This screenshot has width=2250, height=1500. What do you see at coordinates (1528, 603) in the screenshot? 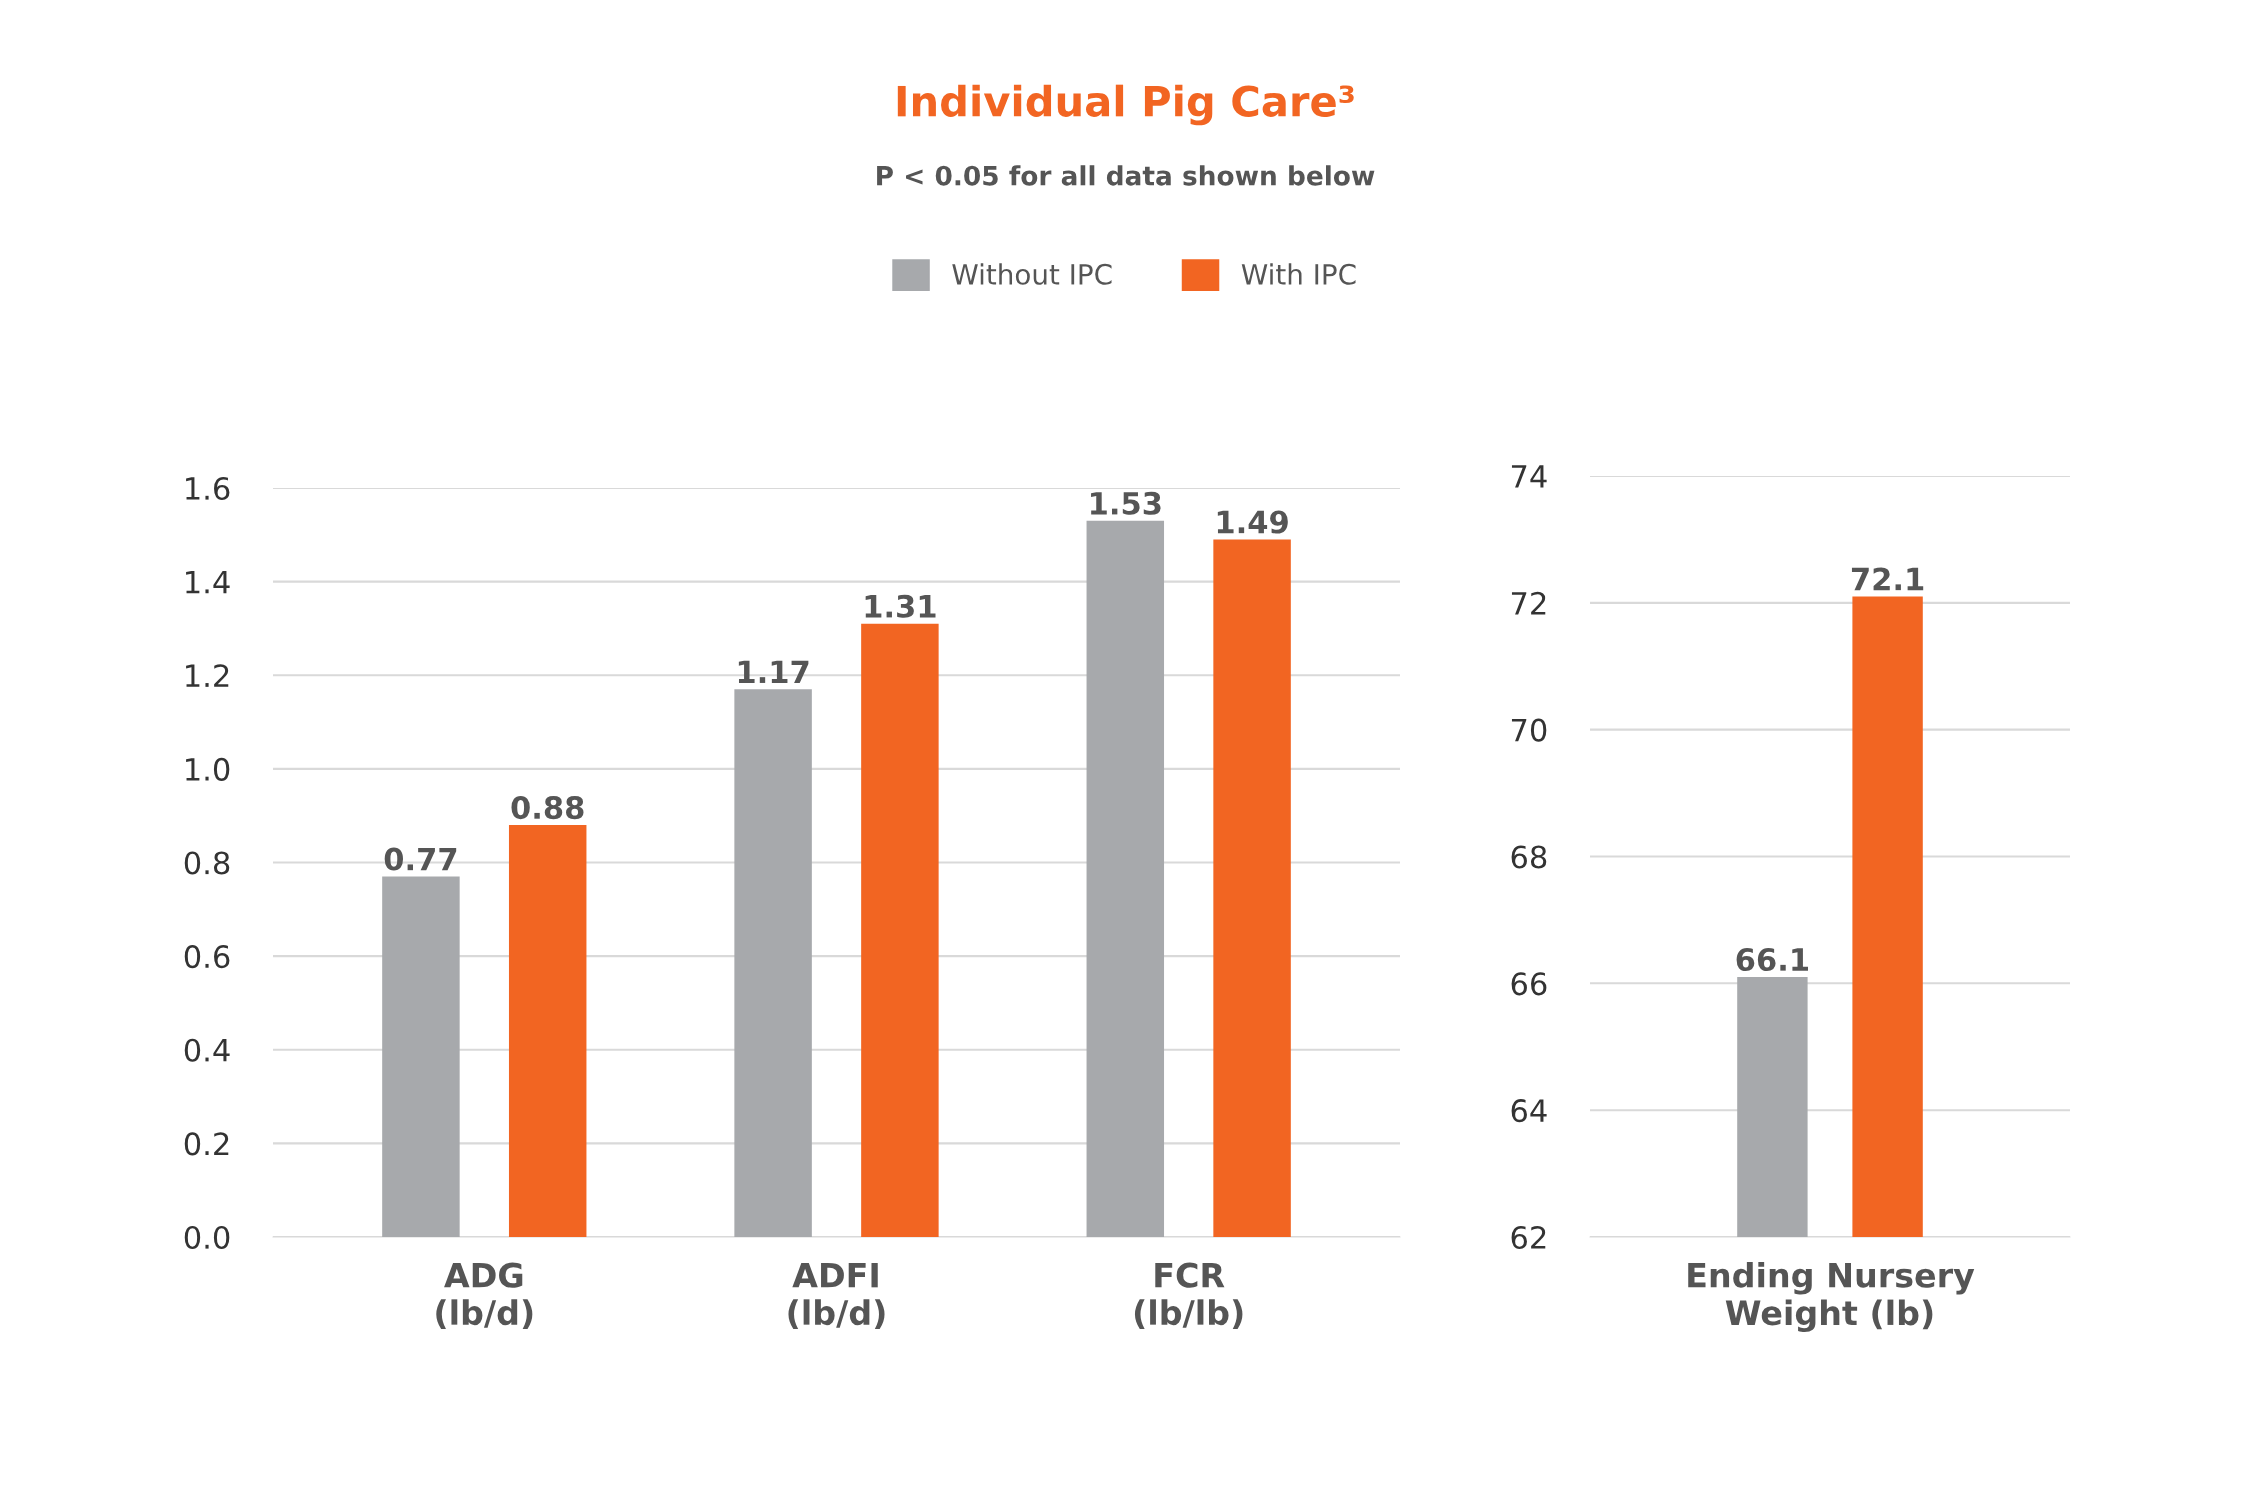
I see `y-tick-label: 72` at bounding box center [1528, 603].